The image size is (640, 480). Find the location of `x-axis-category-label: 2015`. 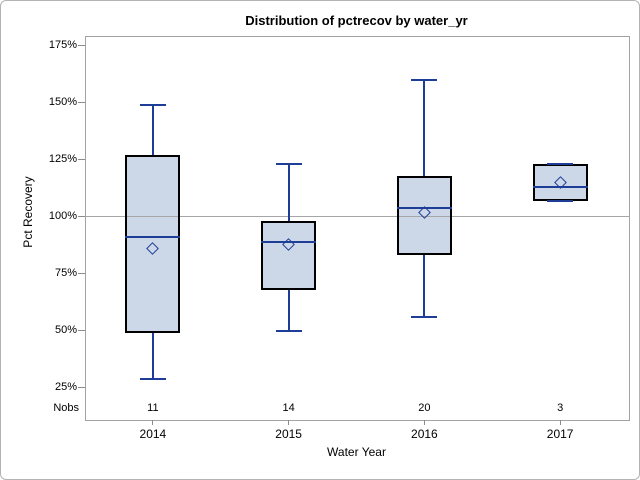

x-axis-category-label: 2015 is located at coordinates (288, 434).